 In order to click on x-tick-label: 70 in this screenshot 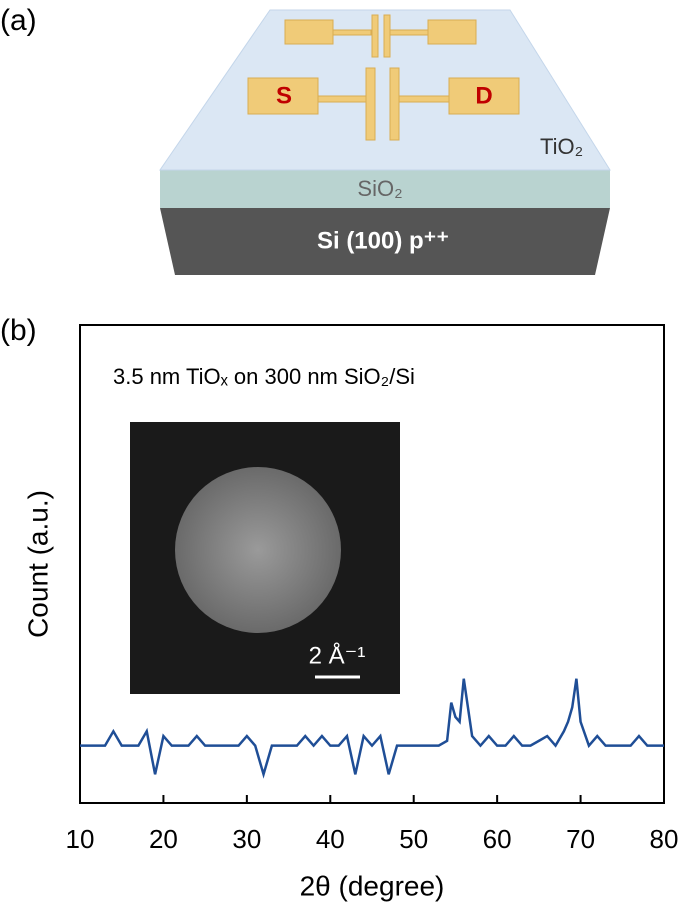, I will do `click(580, 839)`.